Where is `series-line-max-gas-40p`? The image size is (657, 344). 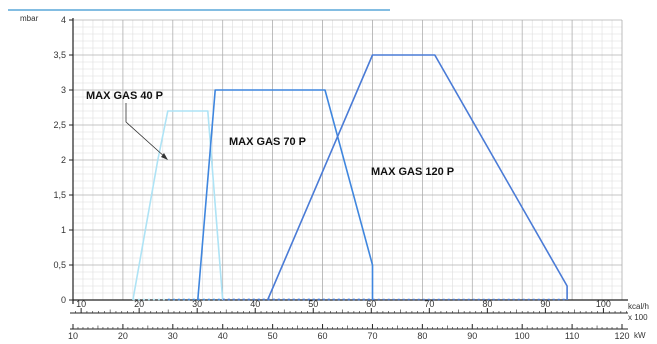 series-line-max-gas-40p is located at coordinates (178, 205).